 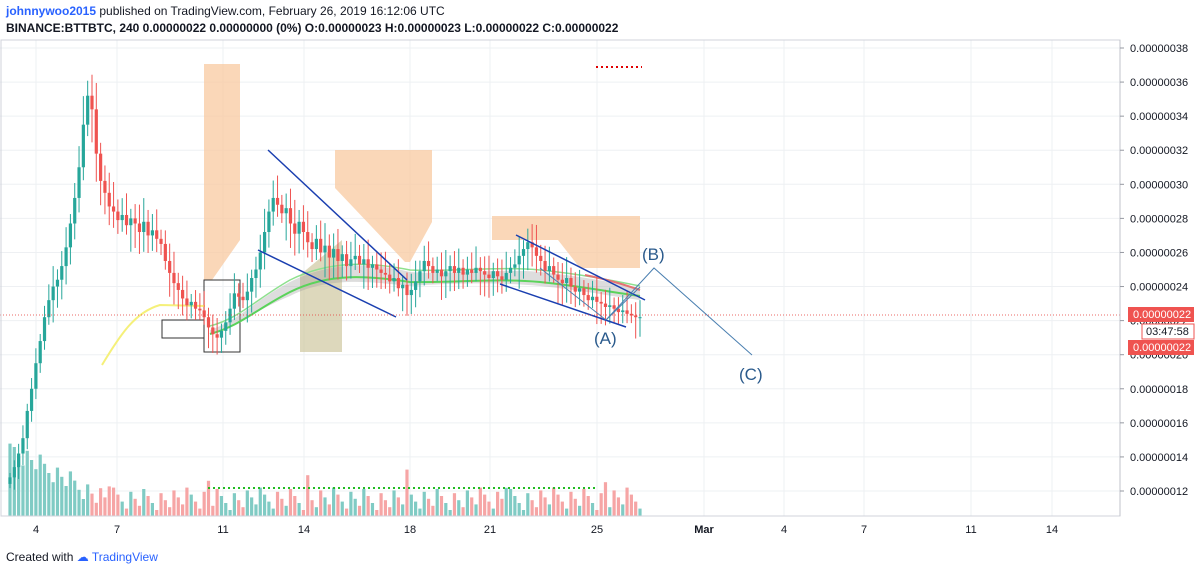 I want to click on time-axis: 4 7 11 14 18 21 25 Mar 4 7 11 14, so click(x=545, y=530).